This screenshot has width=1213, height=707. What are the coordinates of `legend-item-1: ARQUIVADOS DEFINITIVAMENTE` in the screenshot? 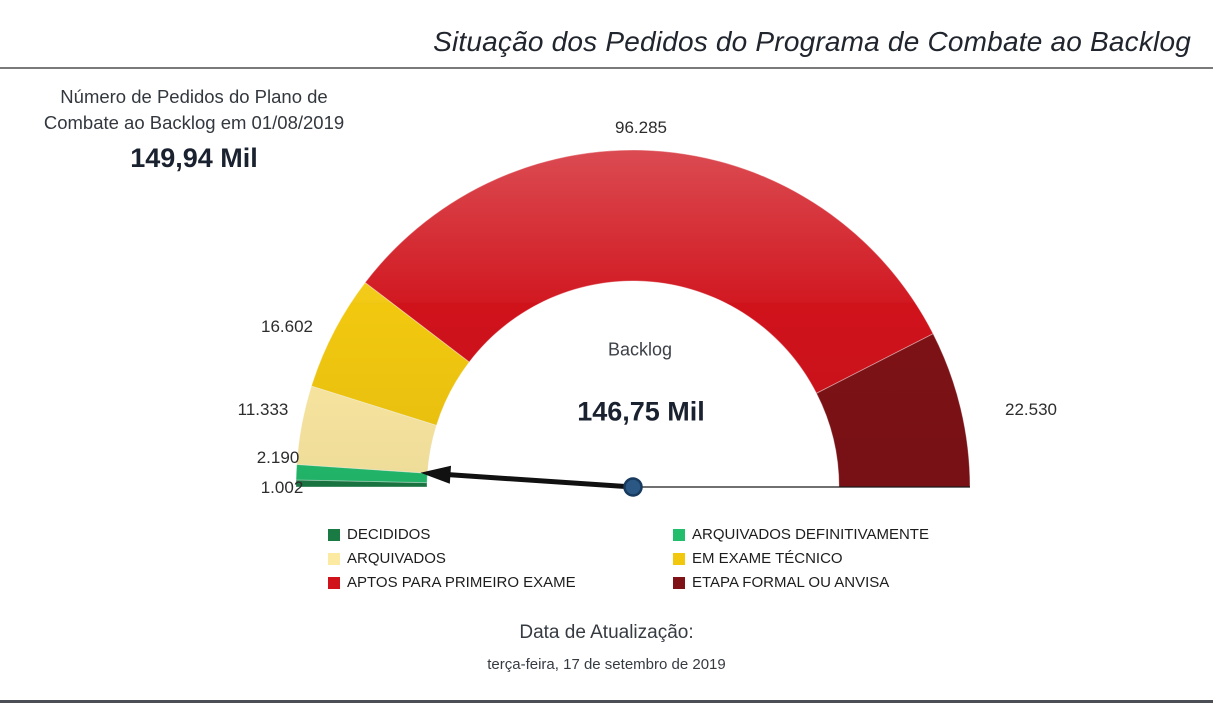 It's located at (801, 534).